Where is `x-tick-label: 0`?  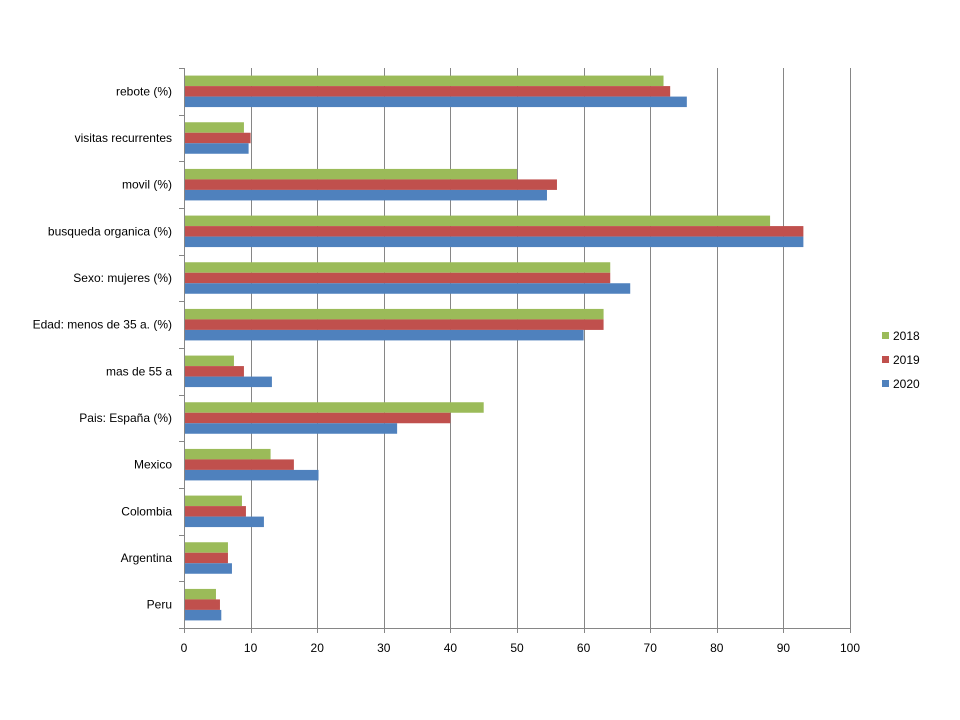
x-tick-label: 0 is located at coordinates (184, 648).